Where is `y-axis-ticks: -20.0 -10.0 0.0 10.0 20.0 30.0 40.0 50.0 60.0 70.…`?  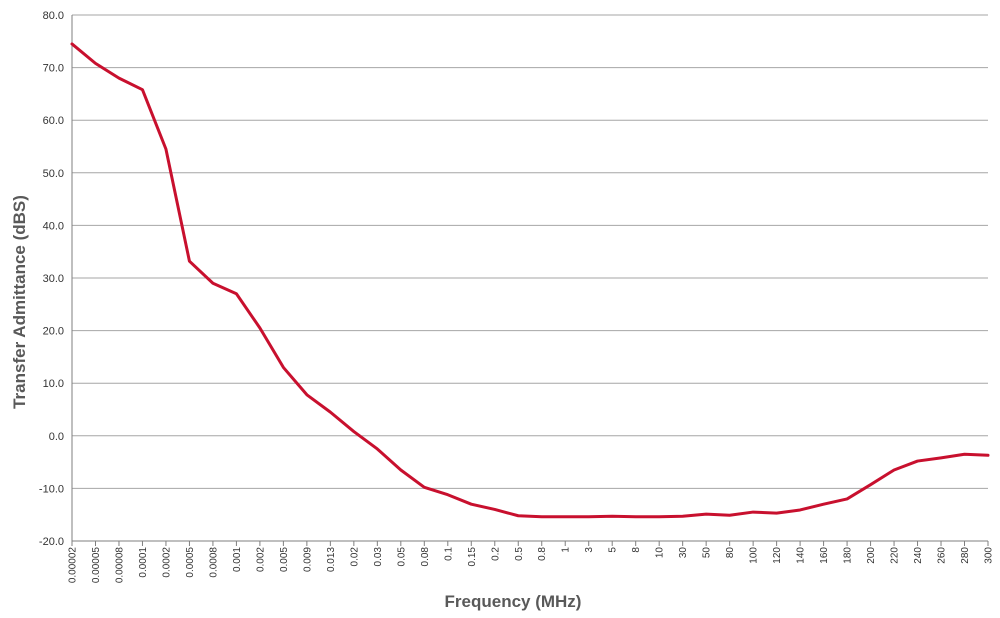 y-axis-ticks: -20.0 -10.0 0.0 10.0 20.0 30.0 40.0 50.0 60.0 70.… is located at coordinates (51, 279).